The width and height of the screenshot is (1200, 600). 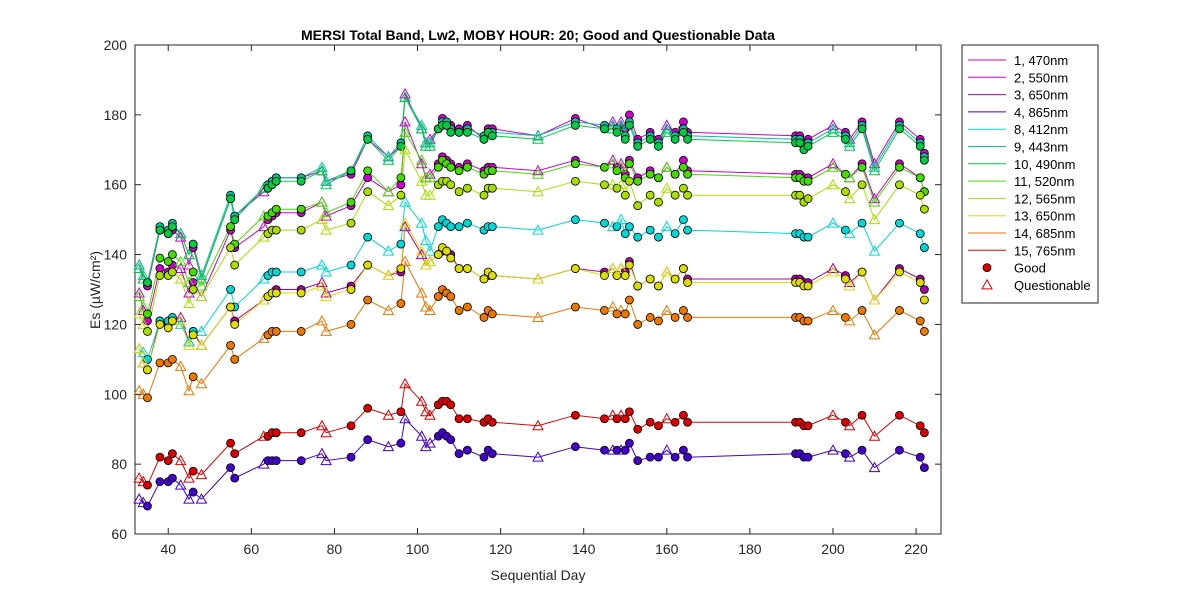 What do you see at coordinates (501, 549) in the screenshot?
I see `x-tick-label: 120` at bounding box center [501, 549].